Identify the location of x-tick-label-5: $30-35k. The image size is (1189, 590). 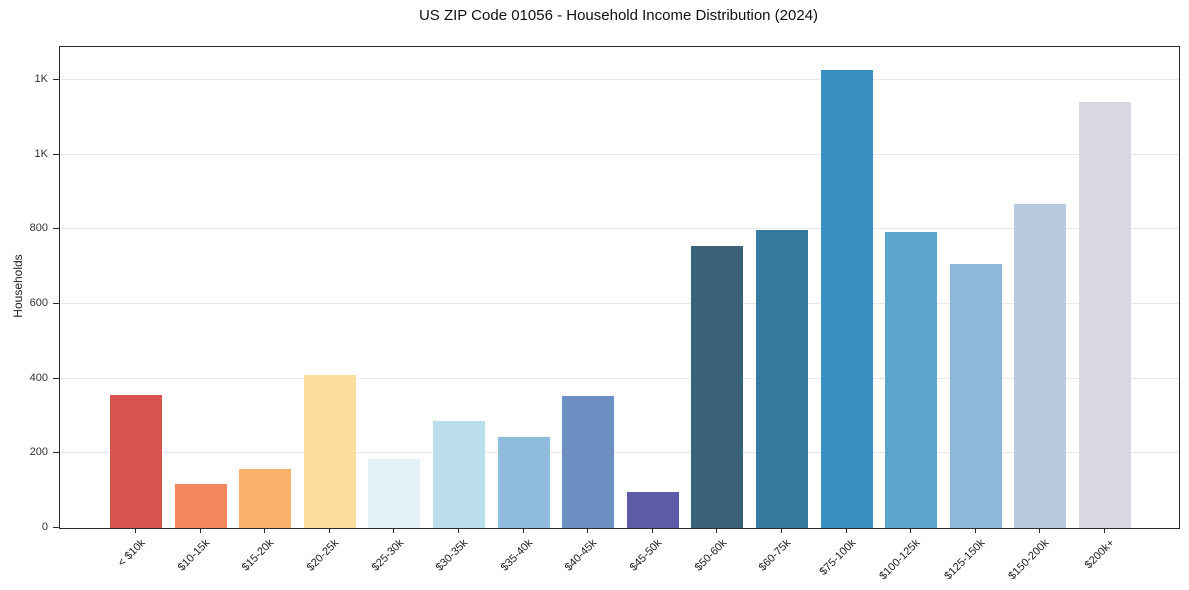
(452, 555).